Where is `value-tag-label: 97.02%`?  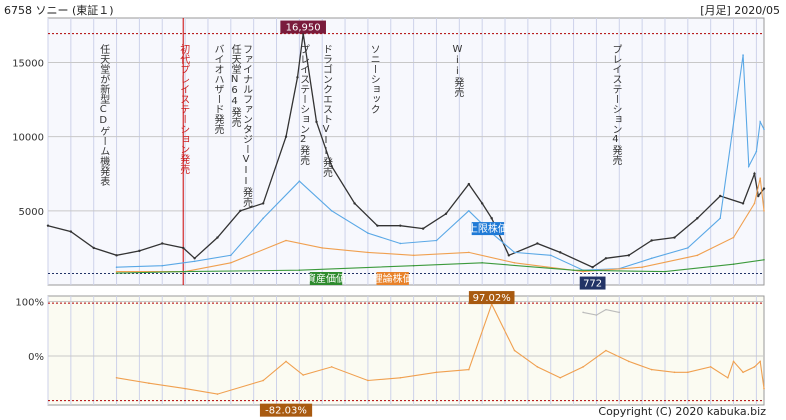
value-tag-label: 97.02% is located at coordinates (492, 298).